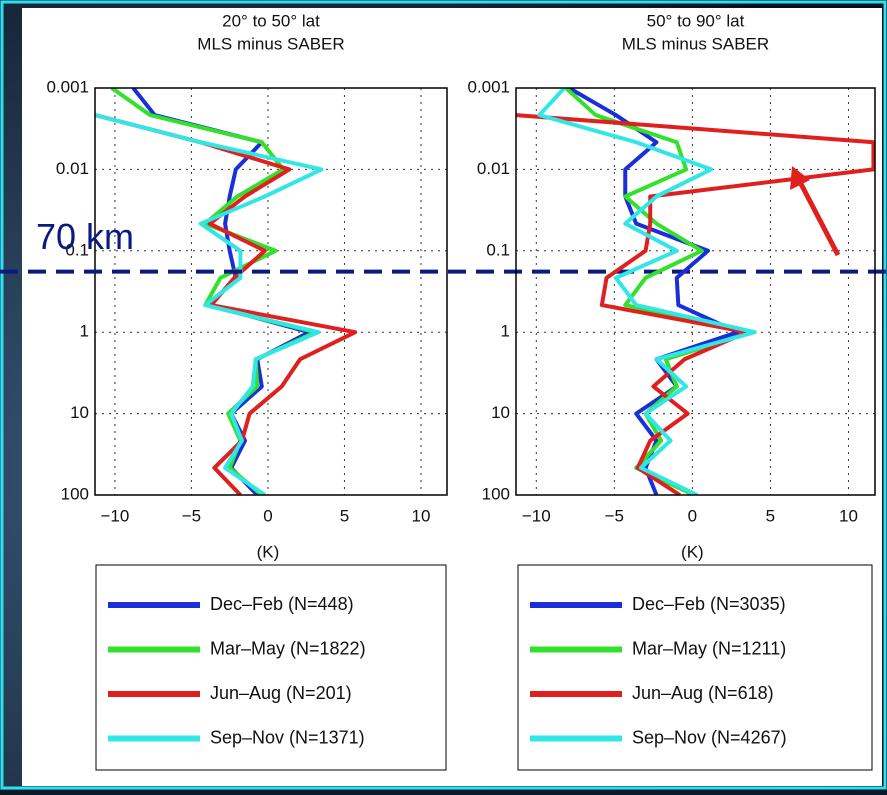  What do you see at coordinates (281, 693) in the screenshot?
I see `legend-label: Jun–Aug (N=201)` at bounding box center [281, 693].